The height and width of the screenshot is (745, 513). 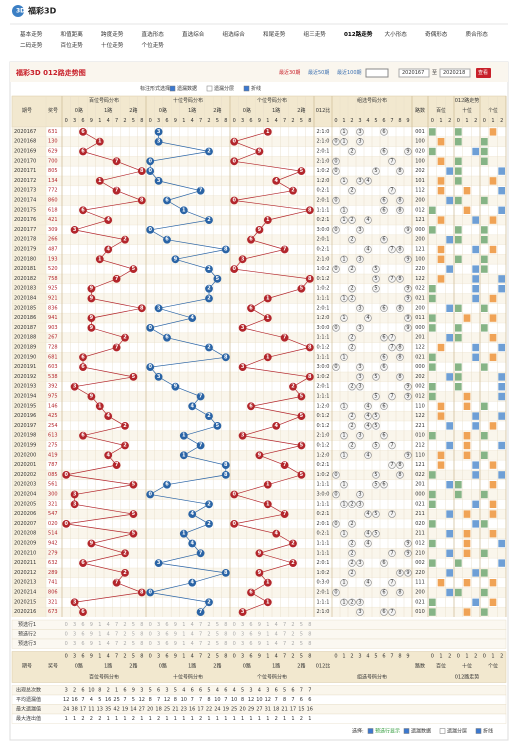 What do you see at coordinates (31, 34) in the screenshot?
I see `nav-tab: 基本走势` at bounding box center [31, 34].